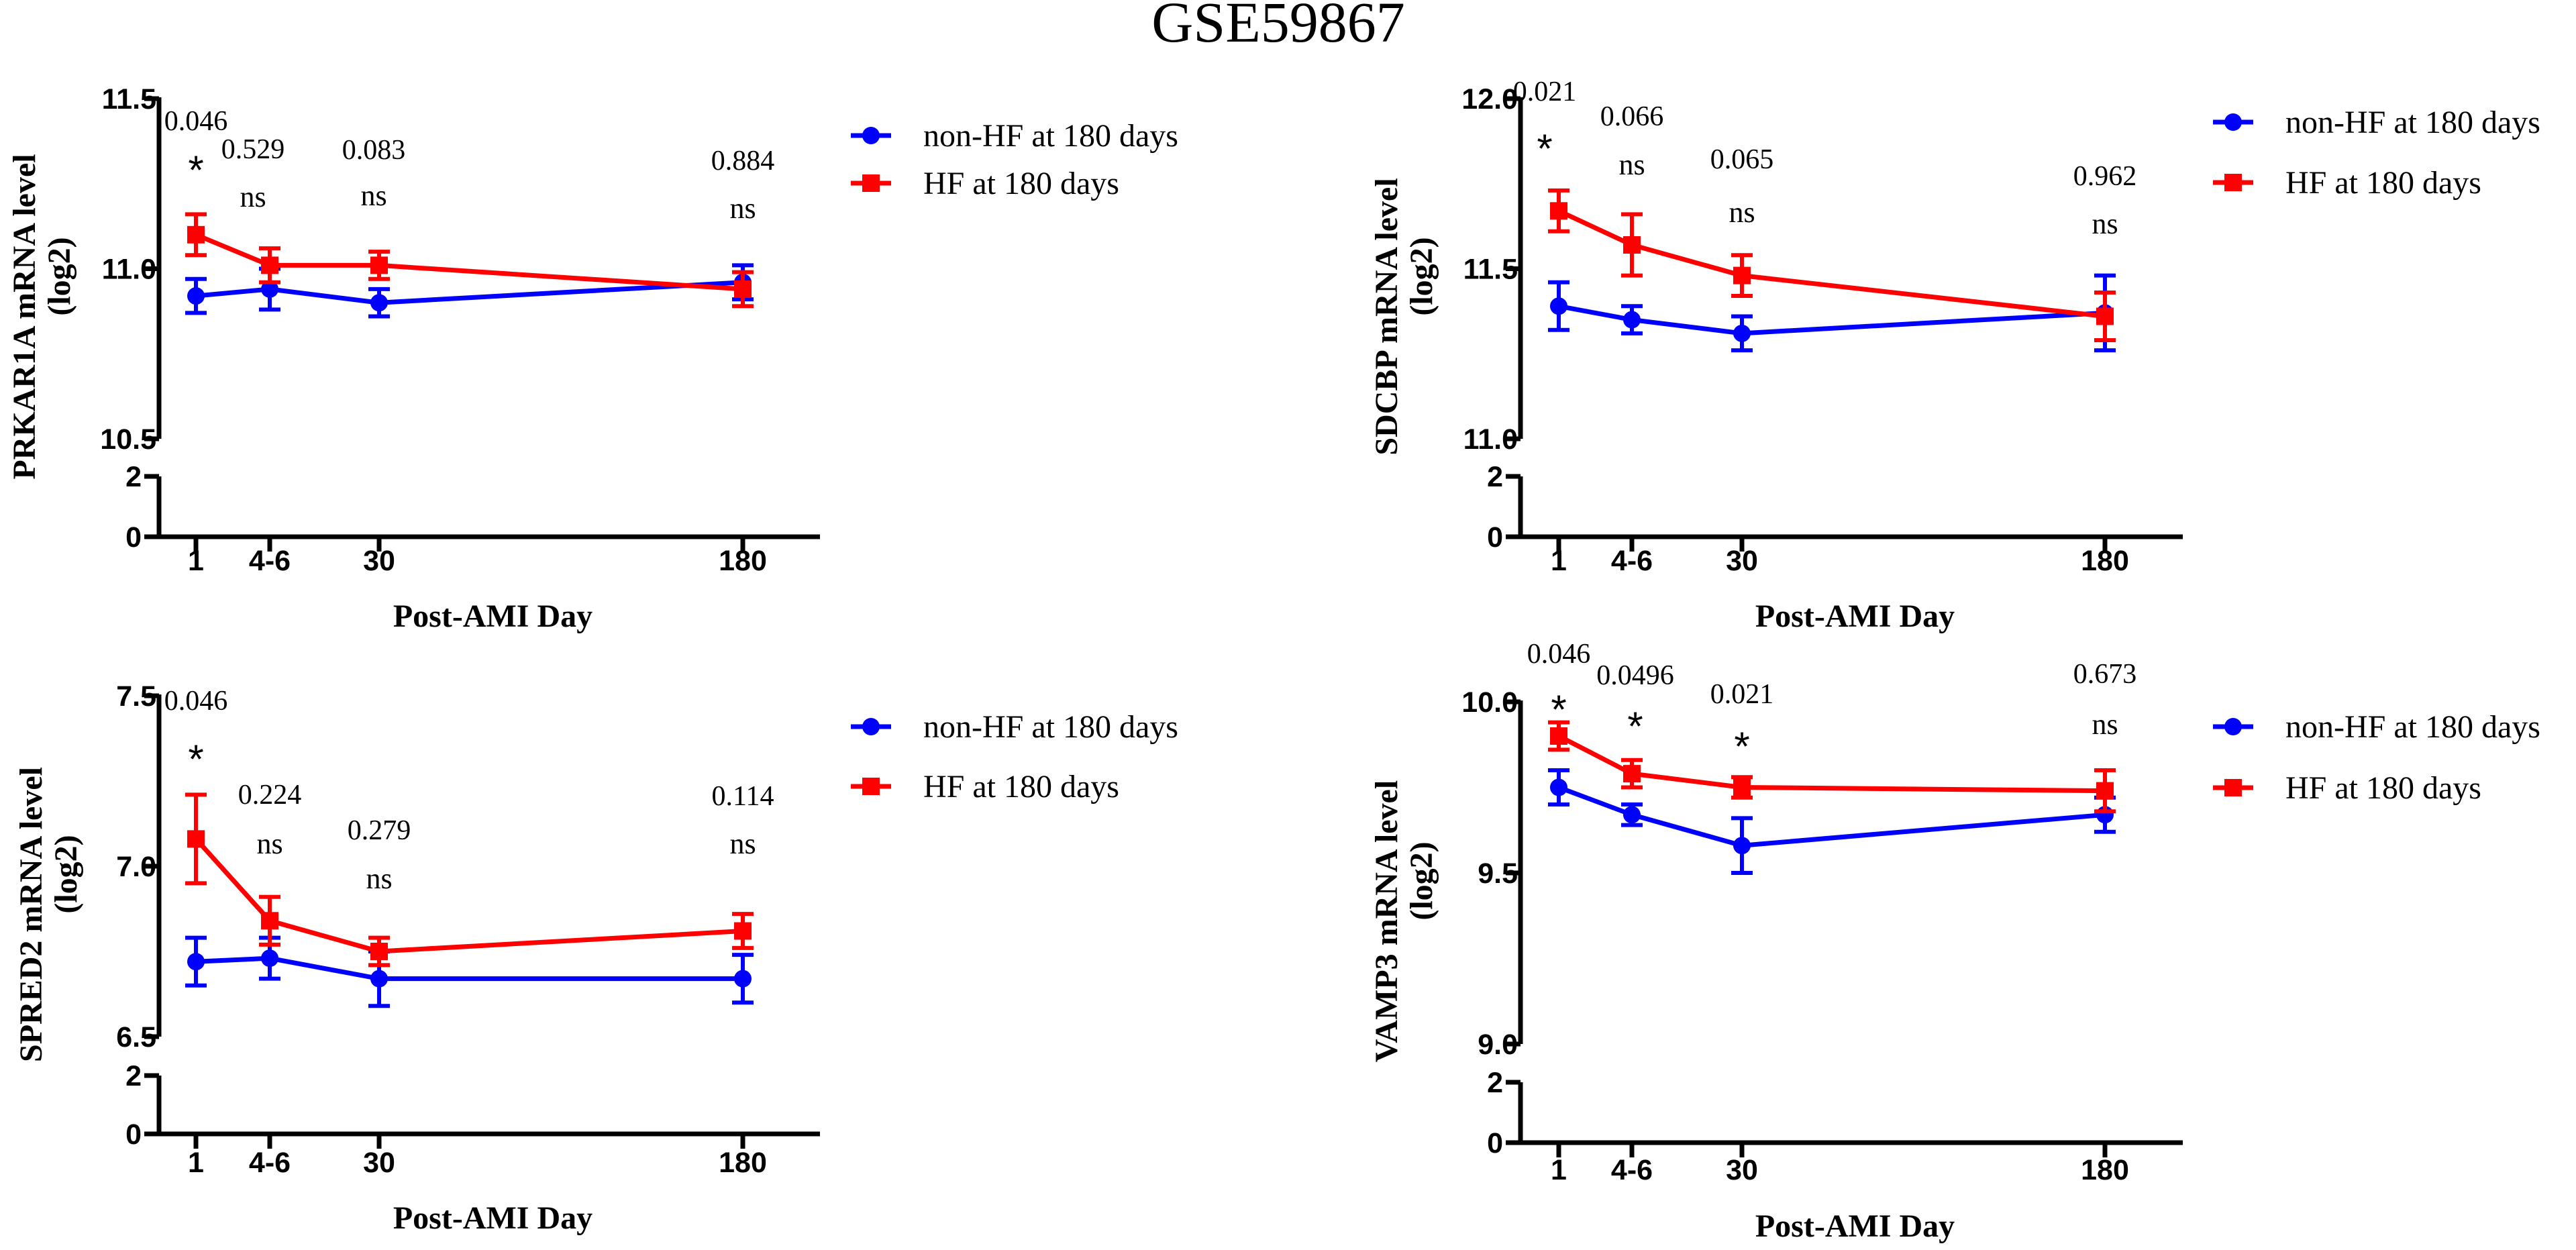  I want to click on p-value-label: 0.083, so click(374, 150).